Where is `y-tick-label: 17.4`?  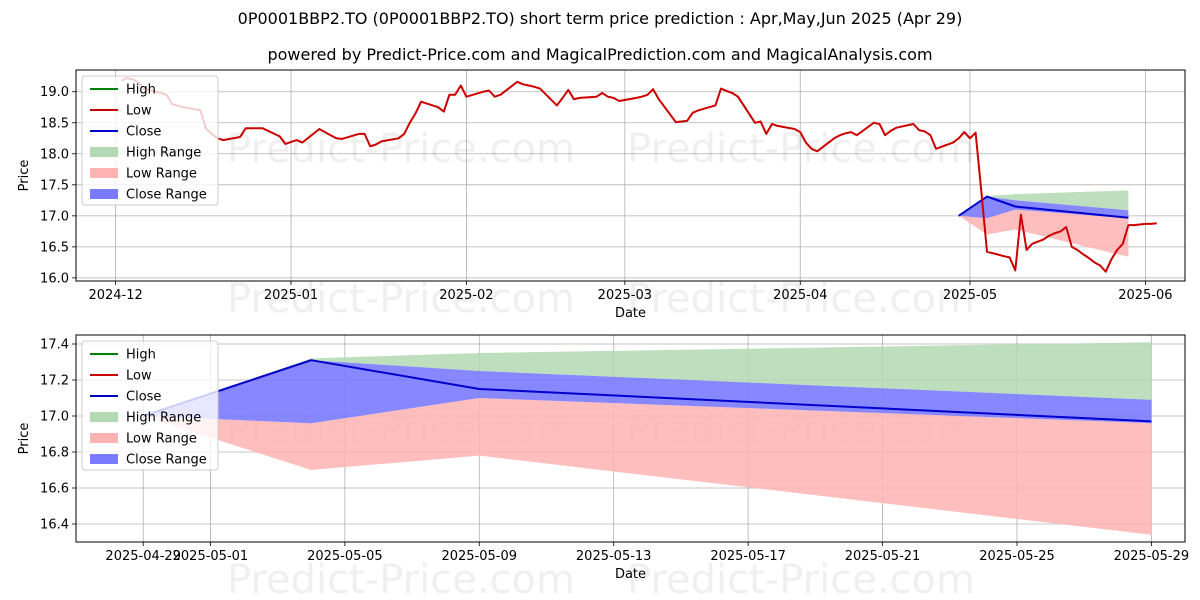
y-tick-label: 17.4 is located at coordinates (54, 345).